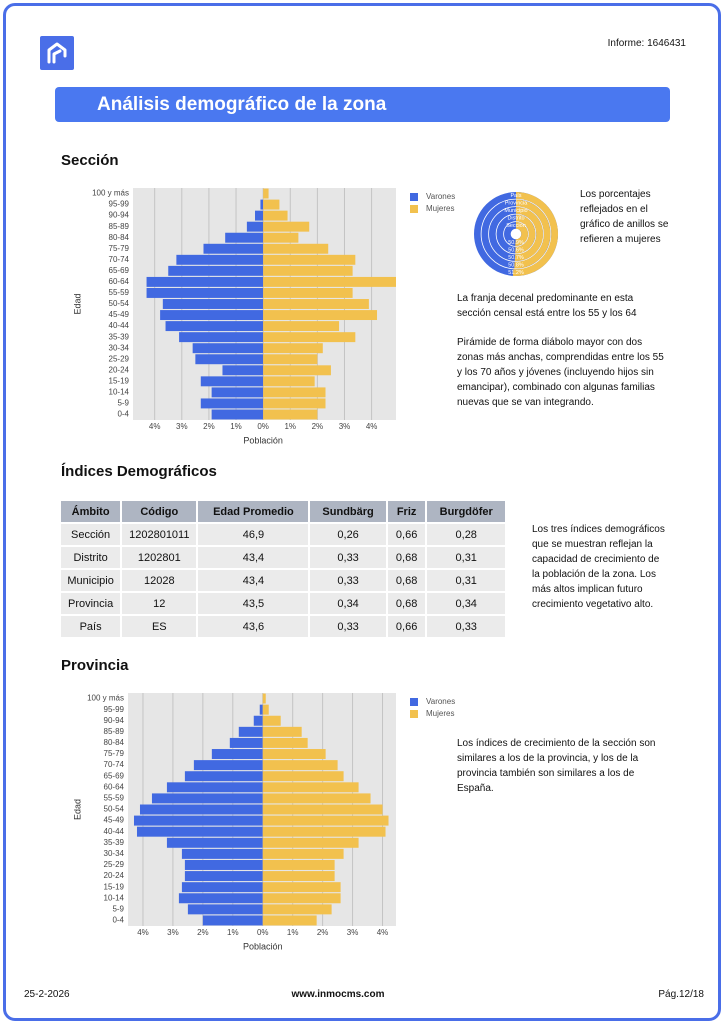 Image resolution: width=724 pixels, height=1024 pixels. Describe the element at coordinates (263, 426) in the screenshot. I see `x-tick-label: 0%` at that location.